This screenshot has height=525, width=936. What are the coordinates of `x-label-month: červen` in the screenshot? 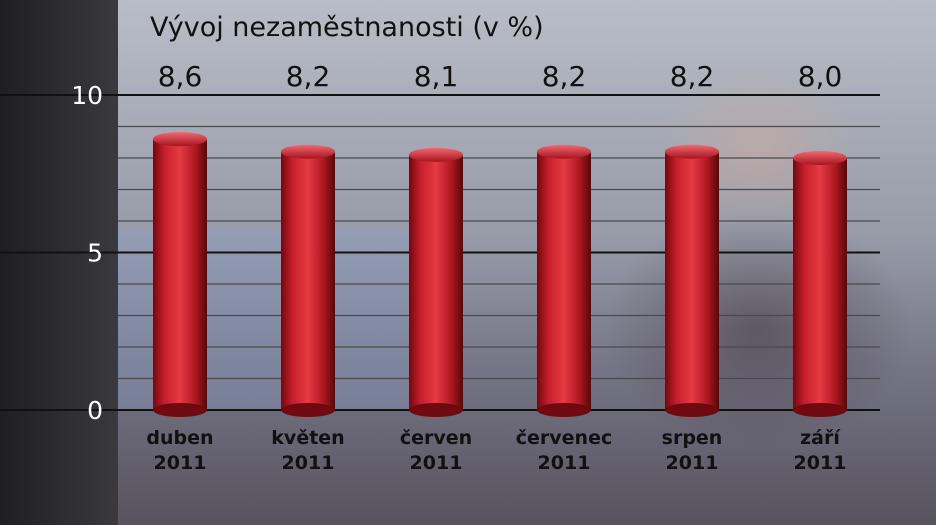 It's located at (436, 438).